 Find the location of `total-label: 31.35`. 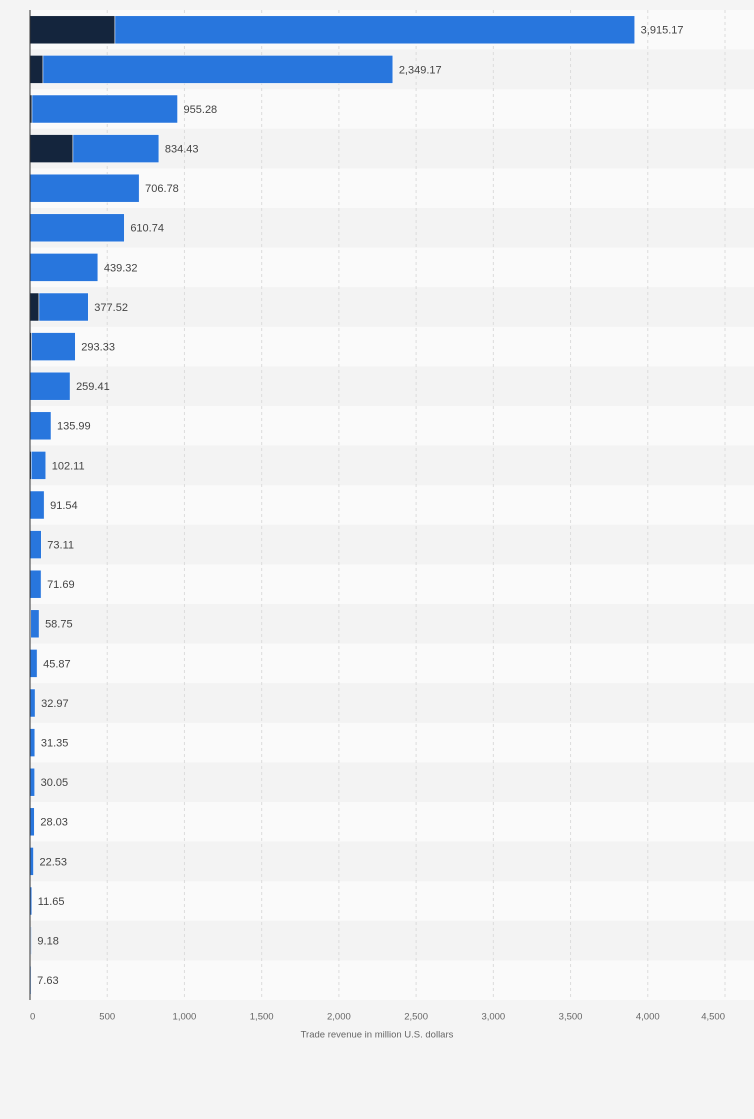

total-label: 31.35 is located at coordinates (55, 744).